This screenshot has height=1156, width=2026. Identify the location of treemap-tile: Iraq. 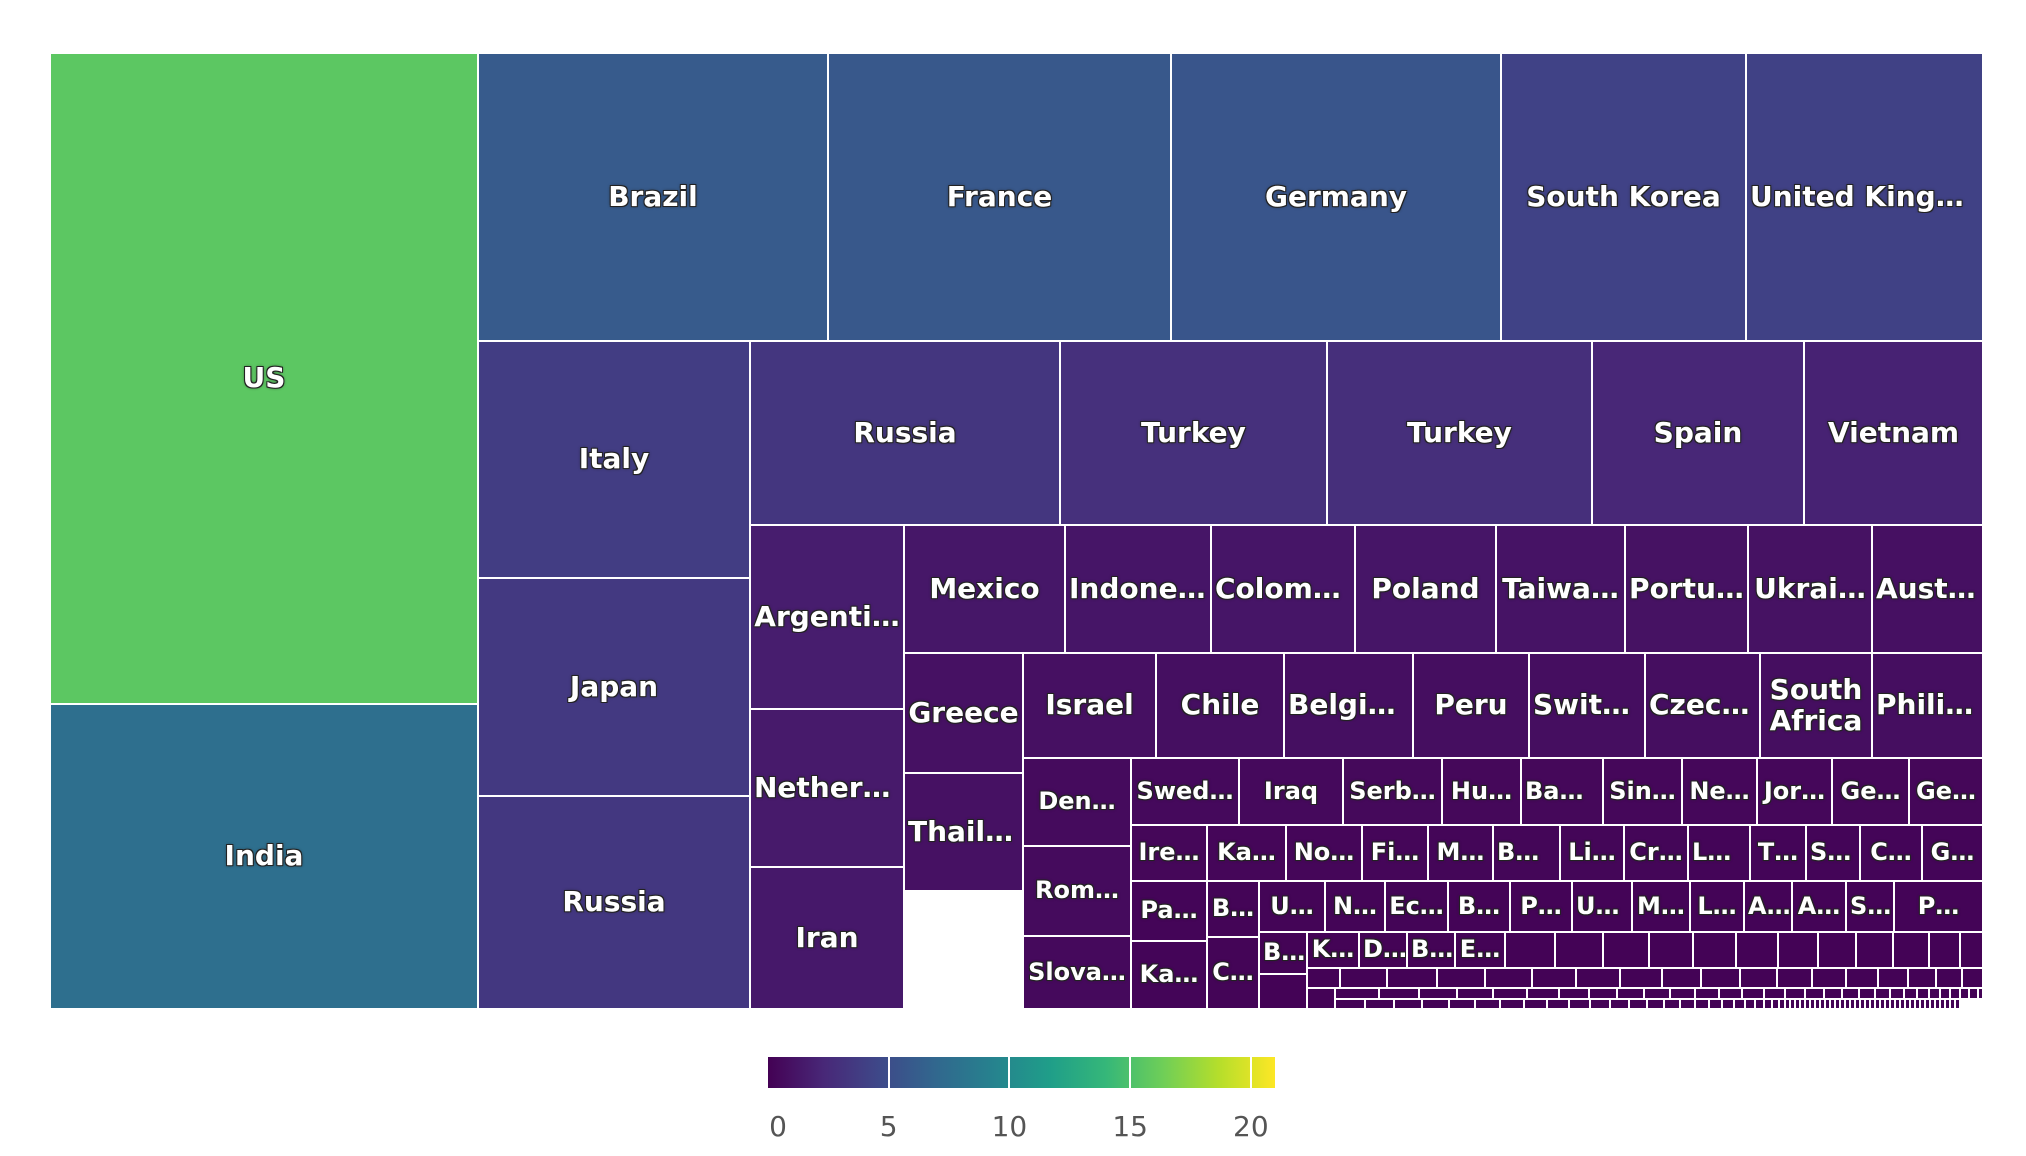
(1291, 791).